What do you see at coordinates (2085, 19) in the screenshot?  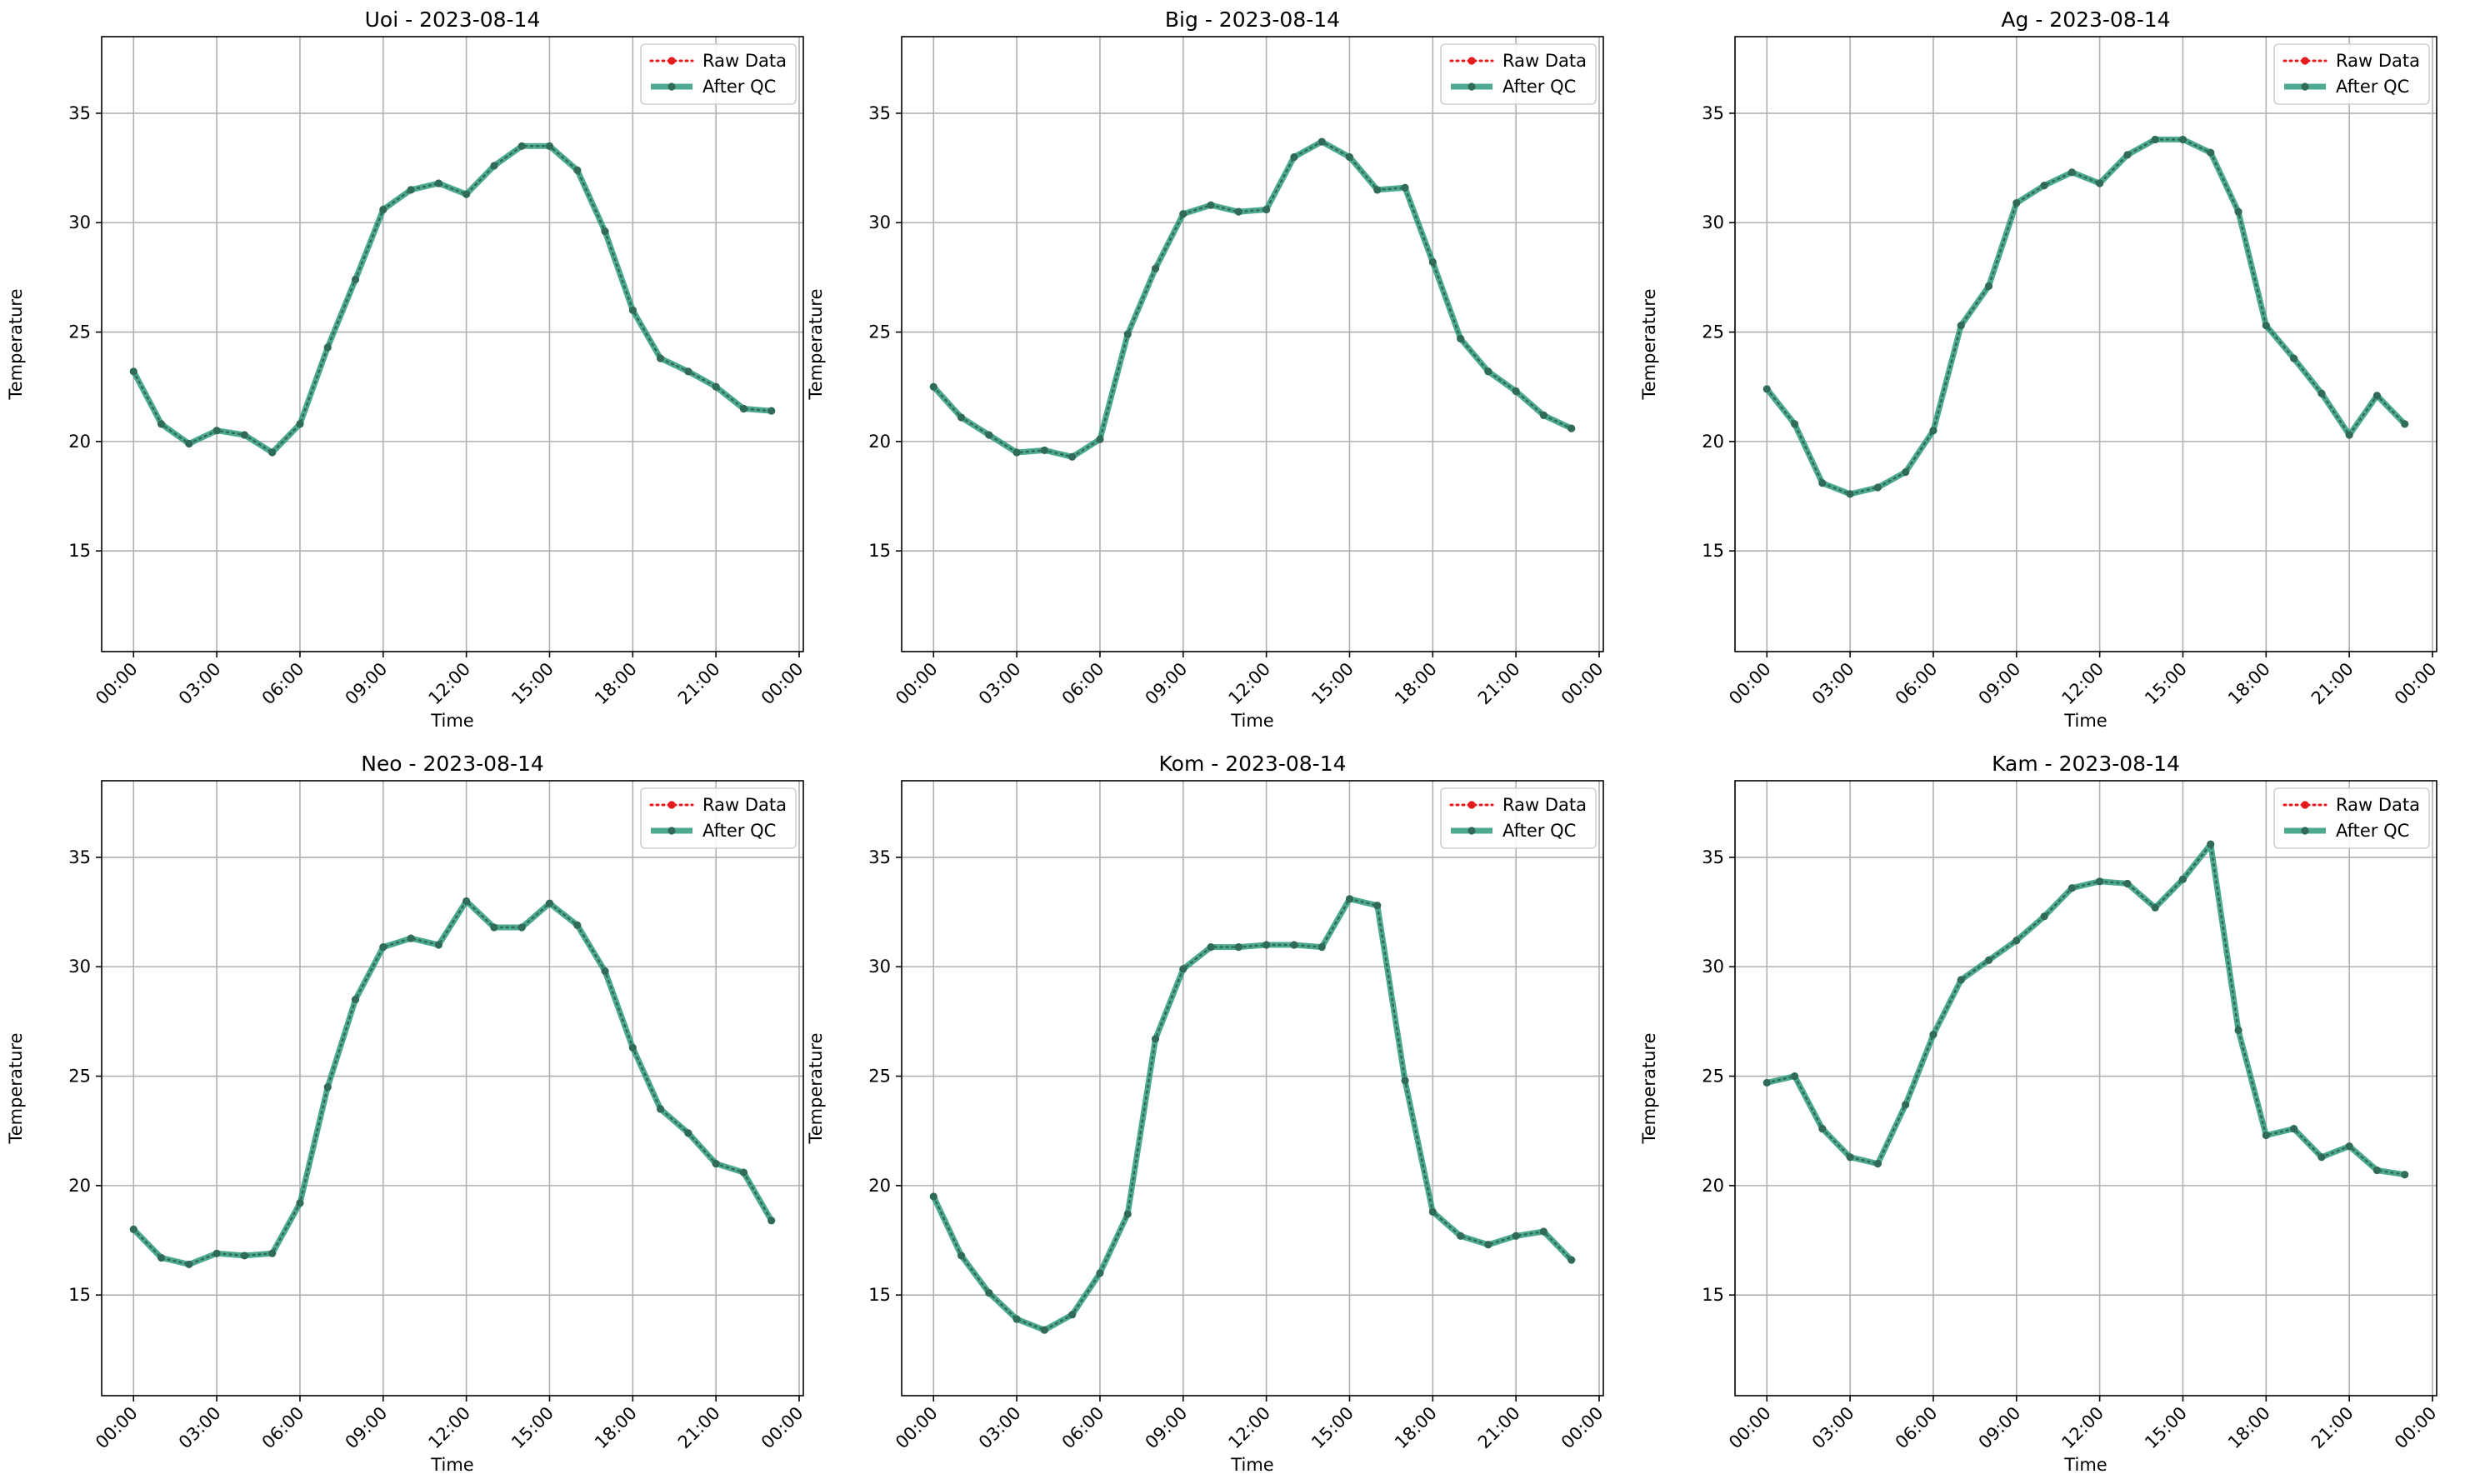 I see `chart-title: Ag - 2023-08-14` at bounding box center [2085, 19].